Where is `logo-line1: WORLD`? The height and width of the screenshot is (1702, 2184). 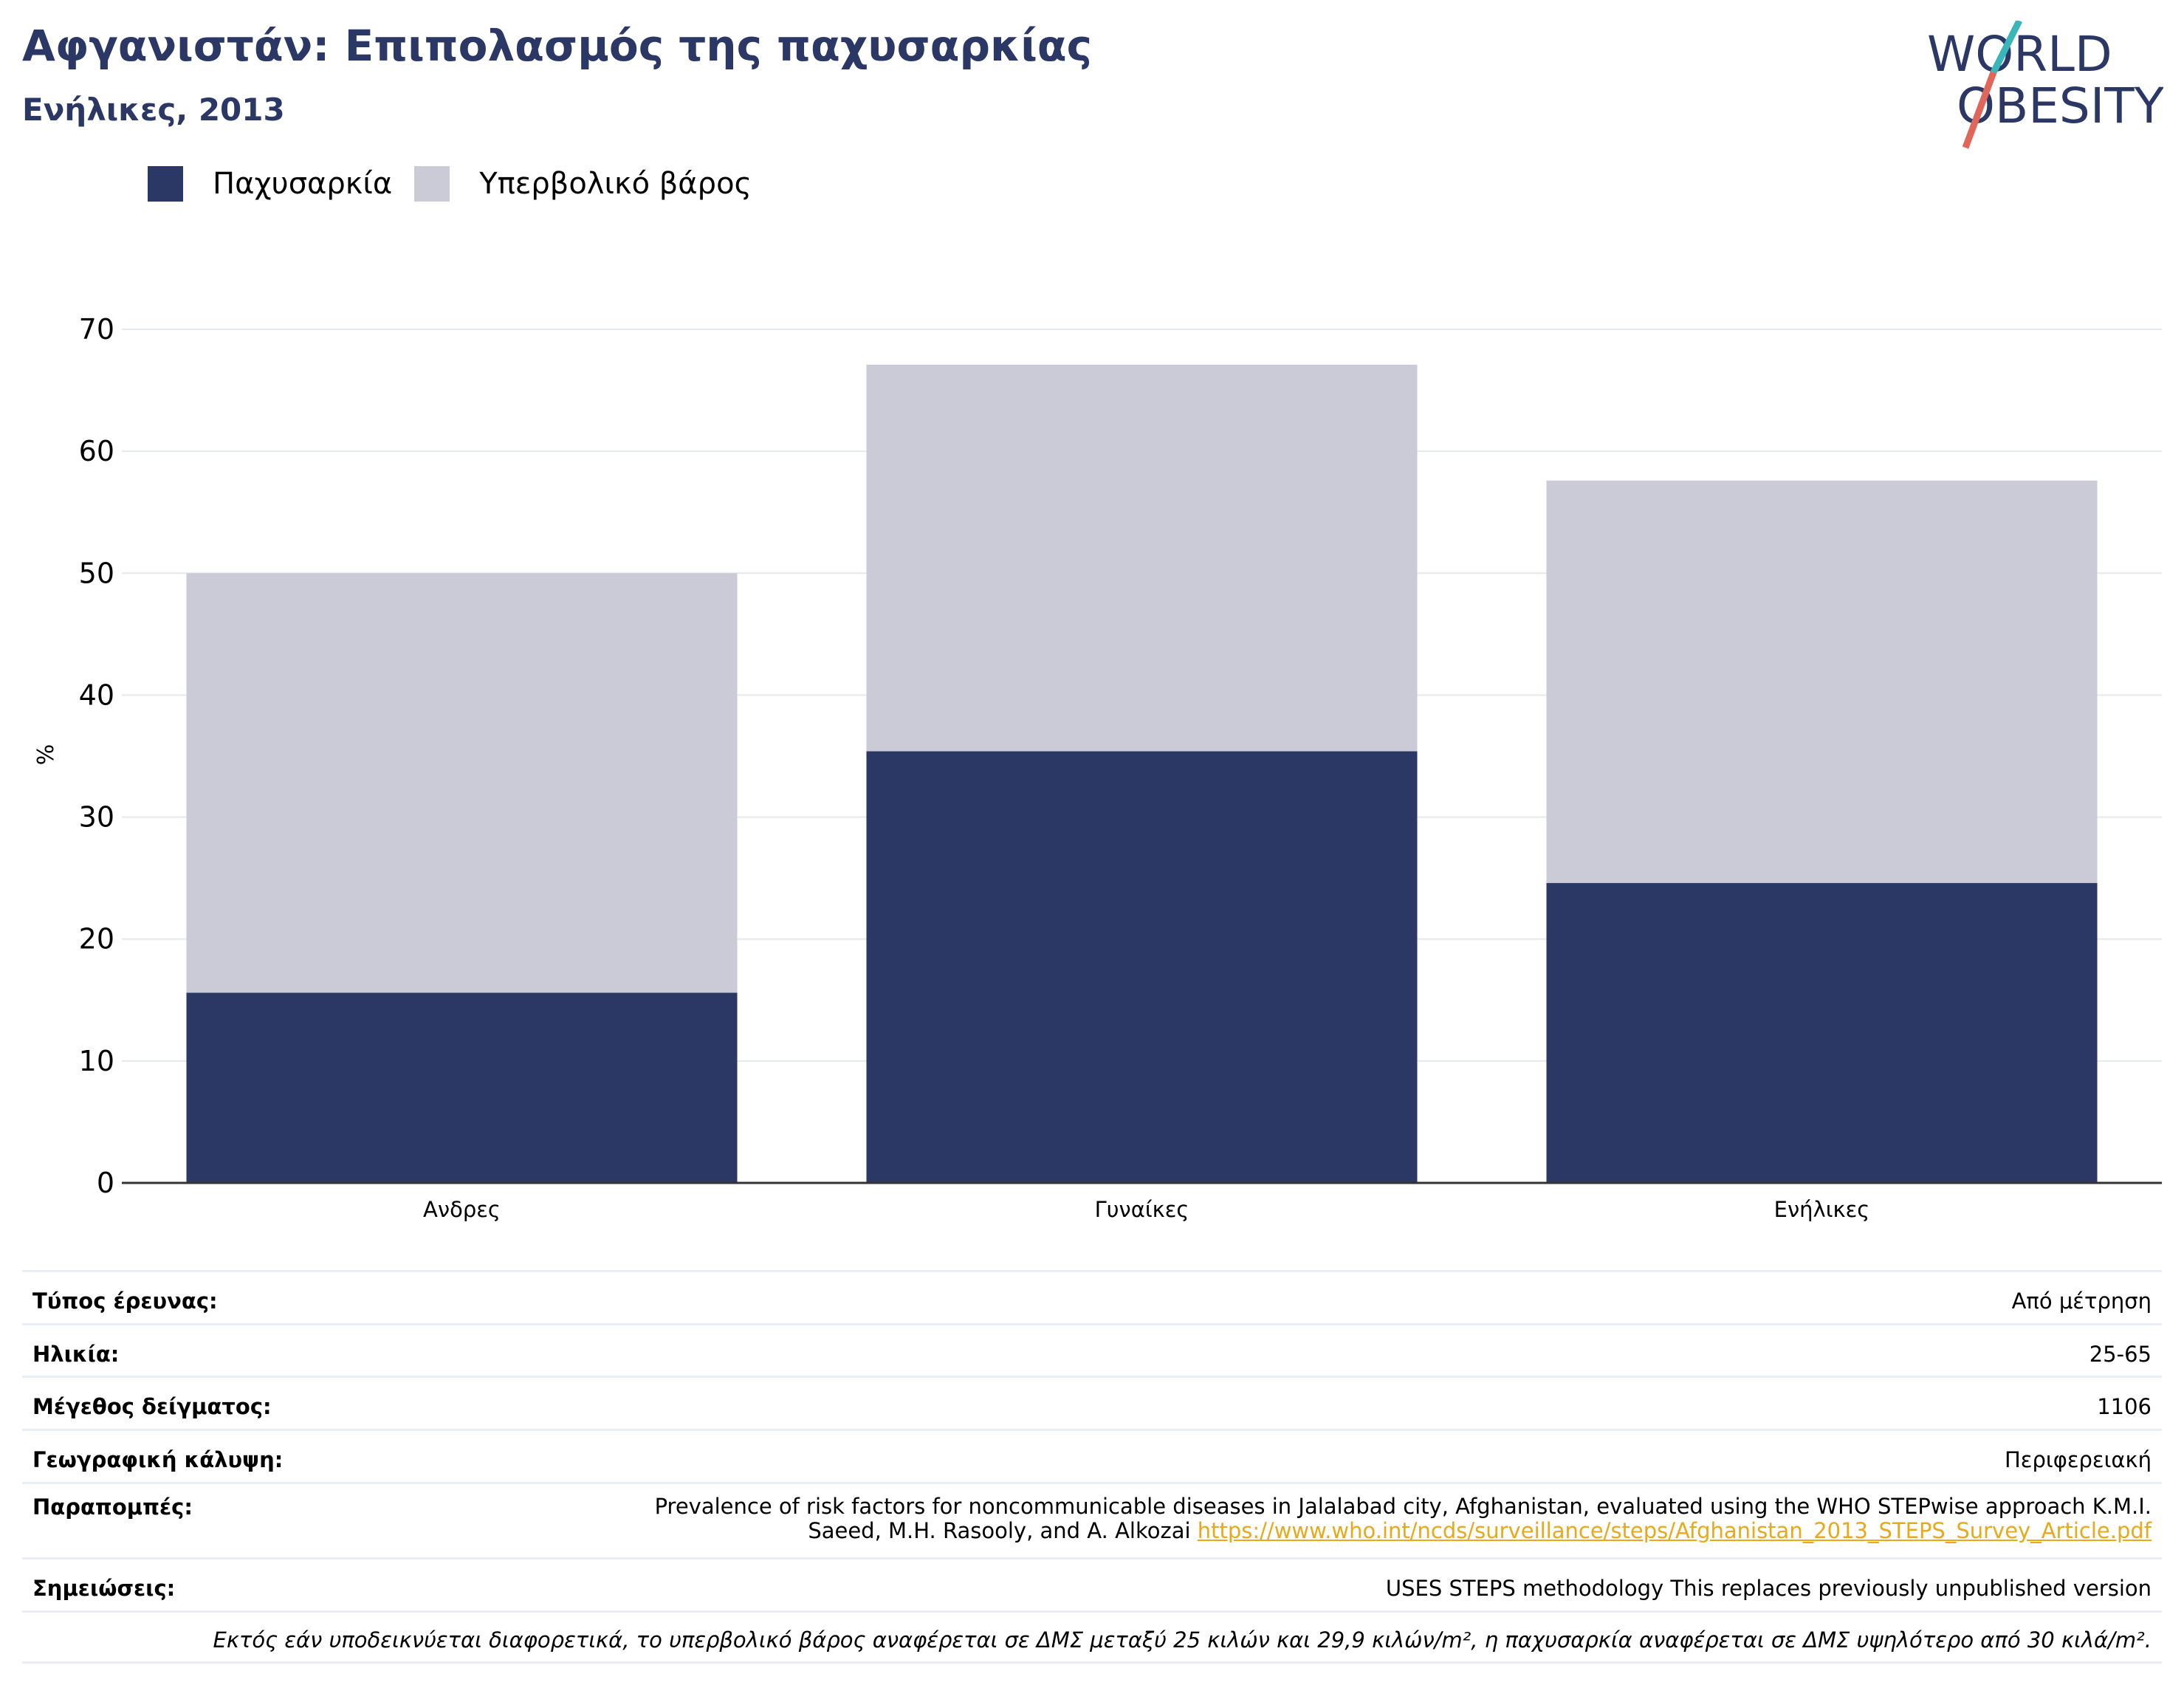
logo-line1: WORLD is located at coordinates (2020, 54).